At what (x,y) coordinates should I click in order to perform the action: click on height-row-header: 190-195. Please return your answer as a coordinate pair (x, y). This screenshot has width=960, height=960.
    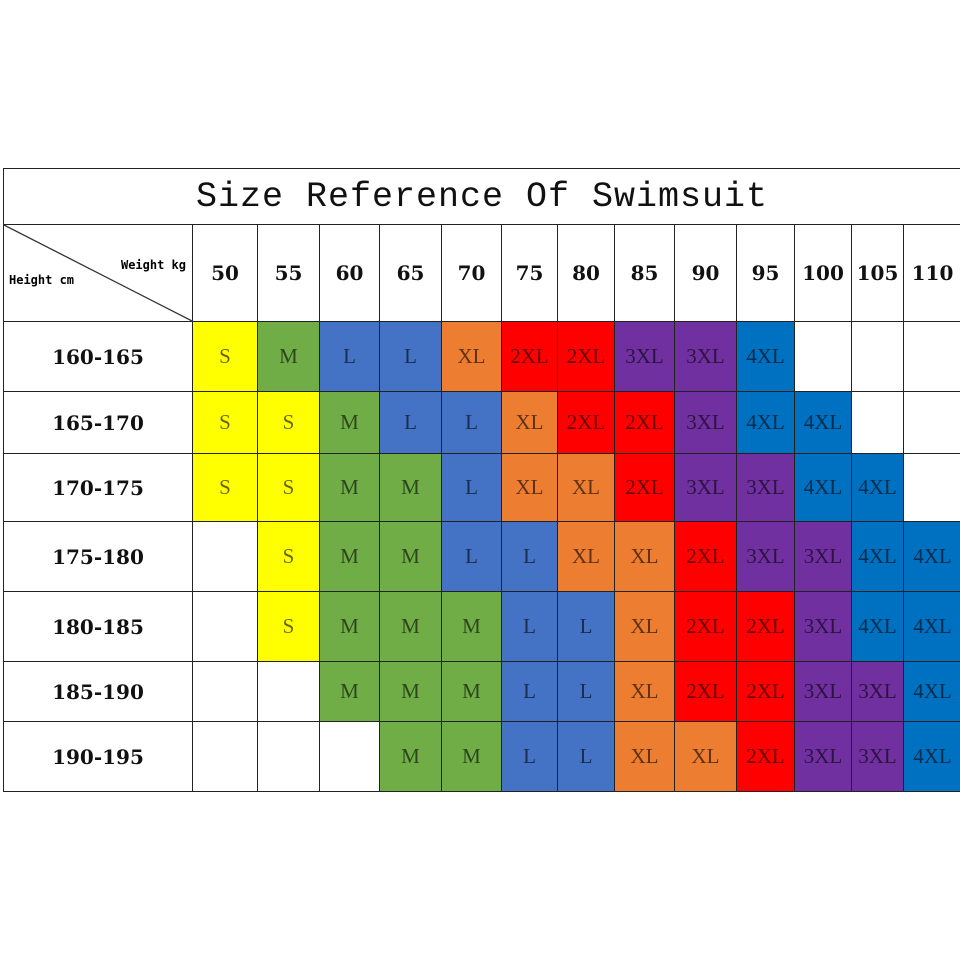
    Looking at the image, I should click on (98, 757).